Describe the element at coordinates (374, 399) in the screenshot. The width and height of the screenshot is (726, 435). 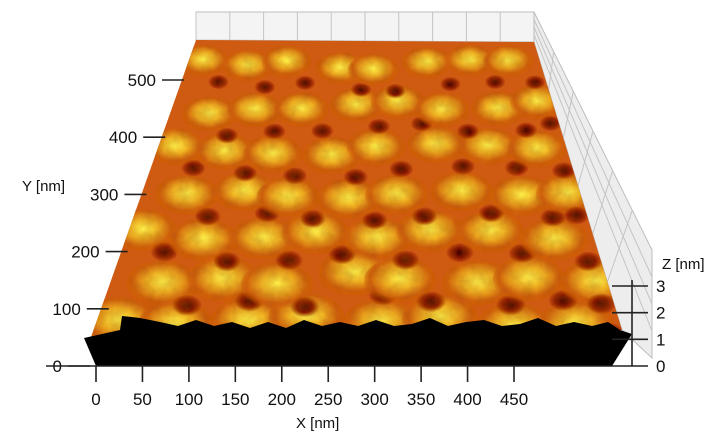
I see `x-tick-label: 300` at that location.